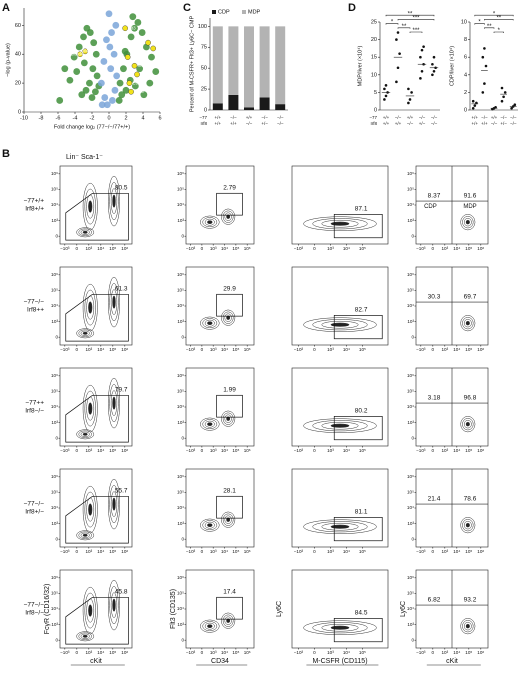 This screenshot has height=677, width=520. Describe the element at coordinates (34, 403) in the screenshot. I see `genotype-label: −77++` at that location.